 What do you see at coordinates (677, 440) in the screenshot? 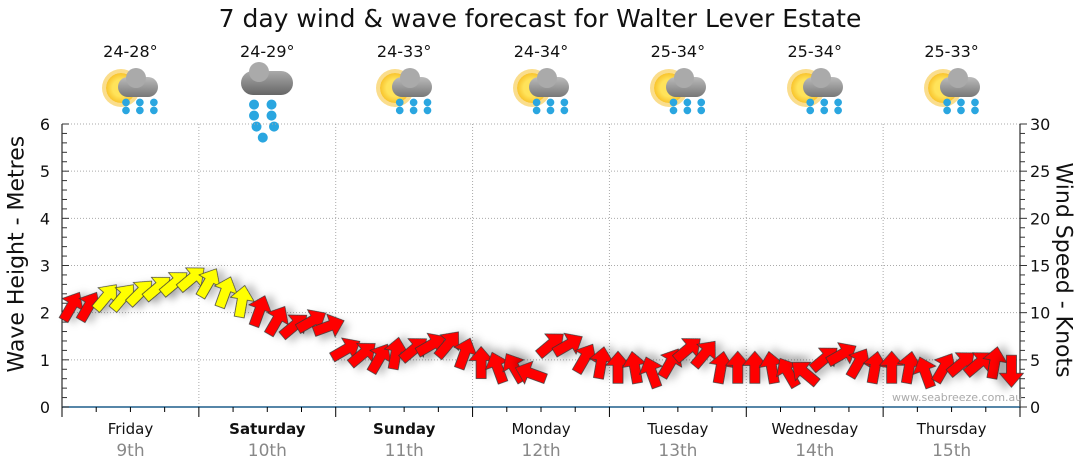
I see `day-label: Tuesday 13th` at bounding box center [677, 440].